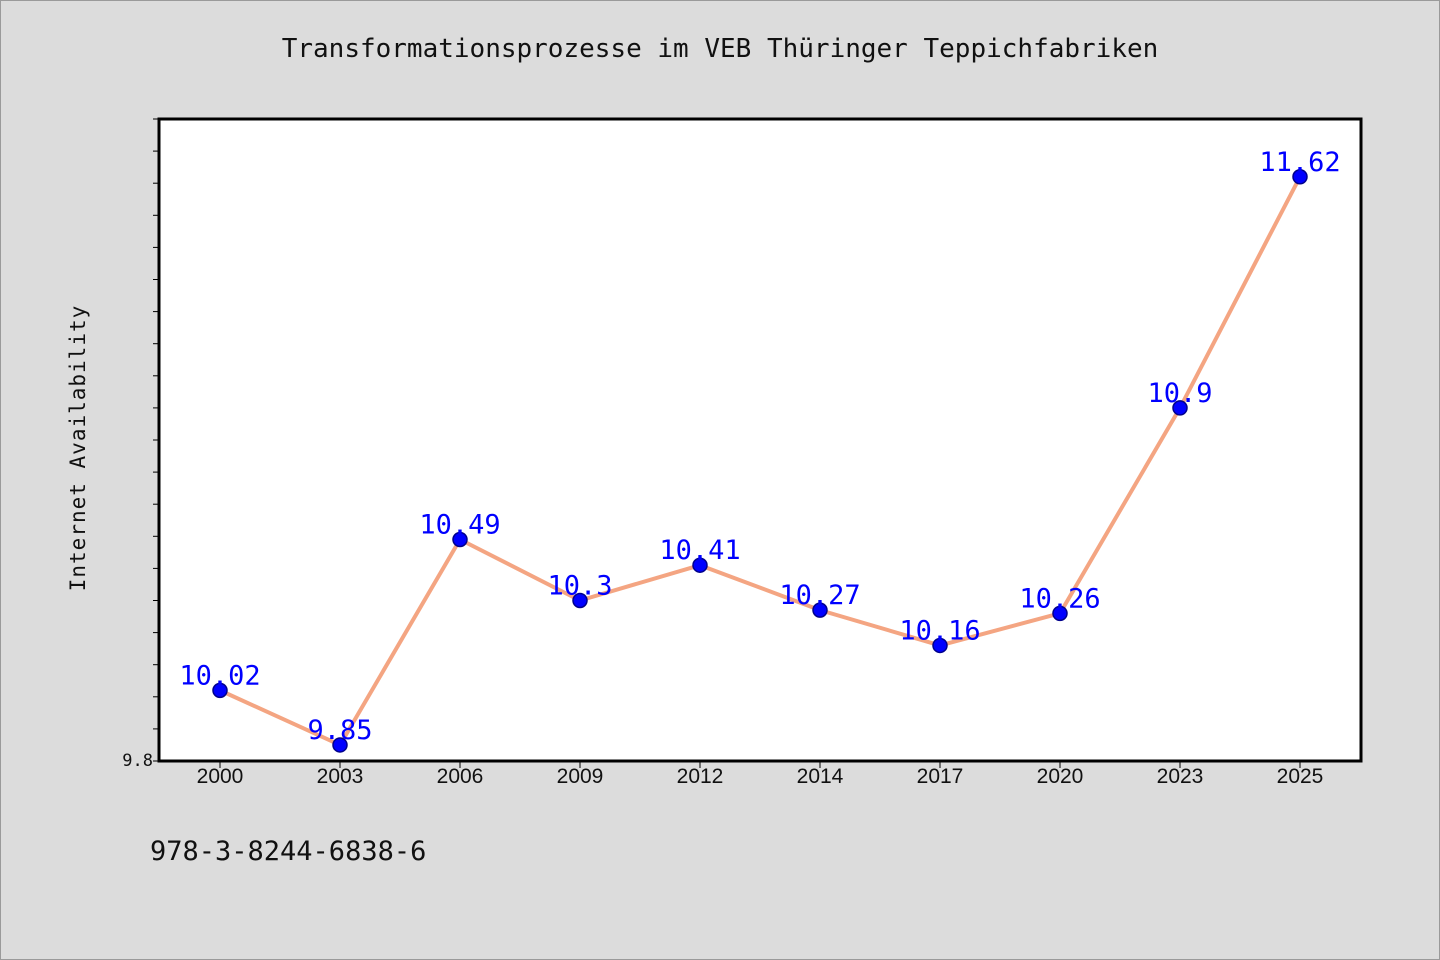 This screenshot has height=960, width=1440. Describe the element at coordinates (1180, 776) in the screenshot. I see `x-tick-label: 2023` at that location.